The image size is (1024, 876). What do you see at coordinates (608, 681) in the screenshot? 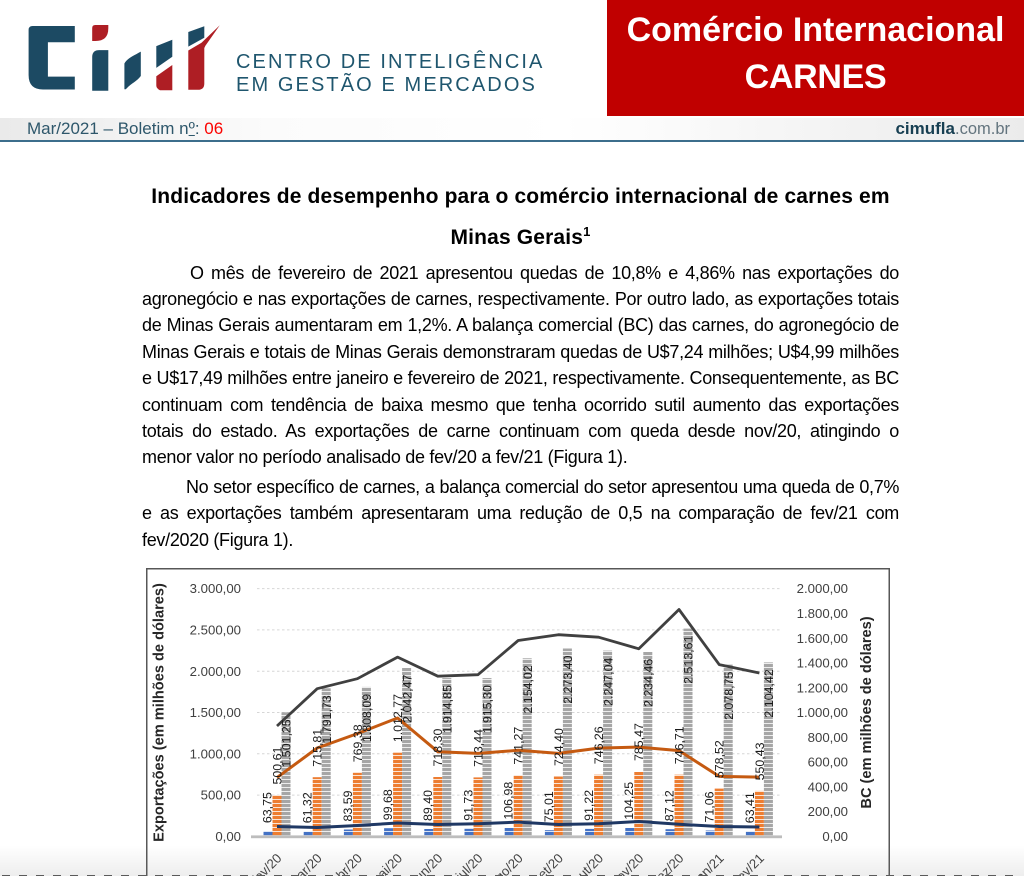
I see `svg-text: 2.247,04` at bounding box center [608, 681].